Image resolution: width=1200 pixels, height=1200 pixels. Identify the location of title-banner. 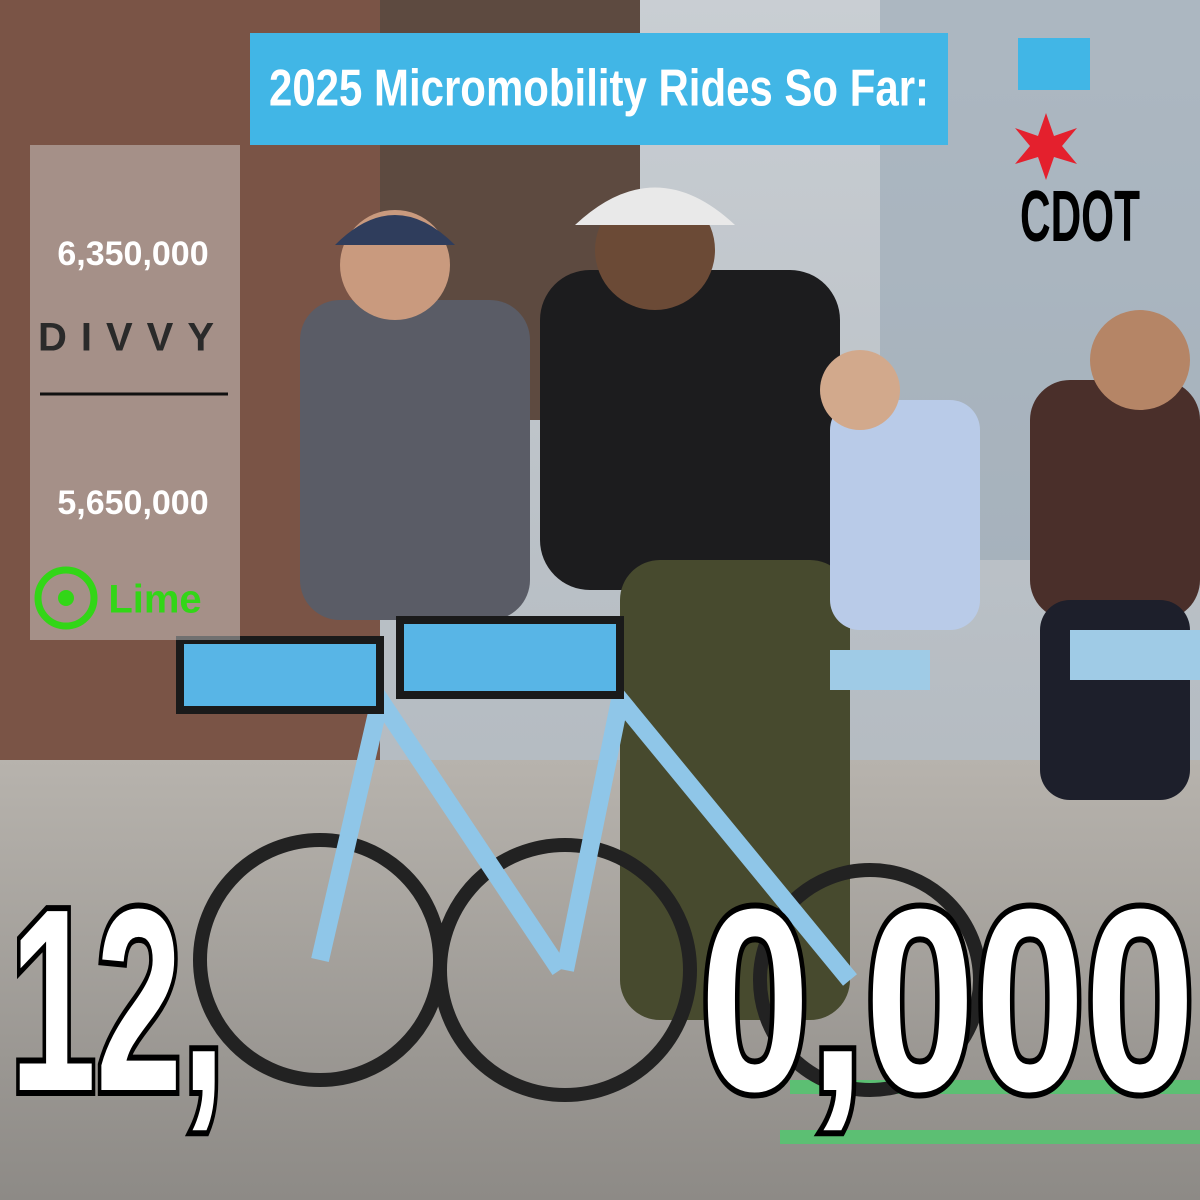
(599, 89).